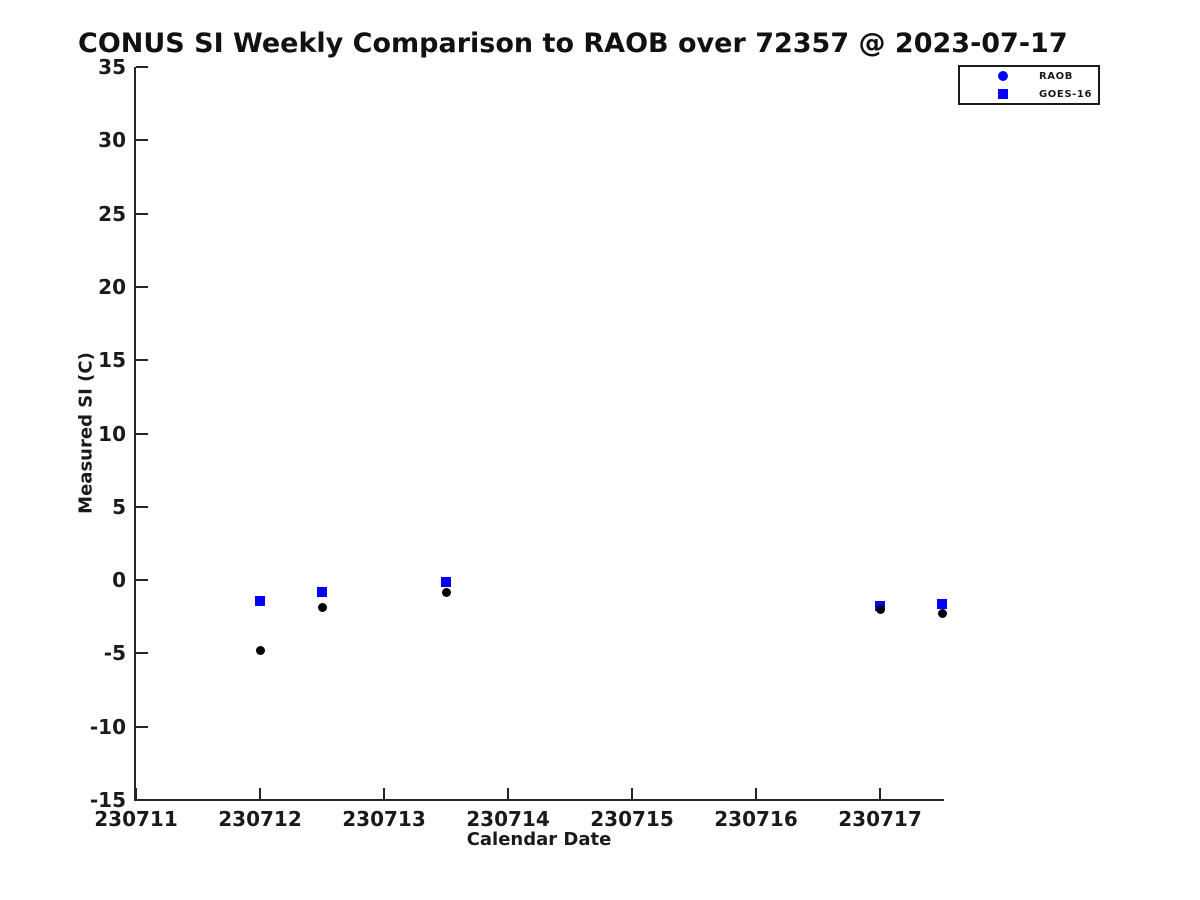 Image resolution: width=1200 pixels, height=900 pixels. What do you see at coordinates (114, 653) in the screenshot?
I see `y-tick-label: -5` at bounding box center [114, 653].